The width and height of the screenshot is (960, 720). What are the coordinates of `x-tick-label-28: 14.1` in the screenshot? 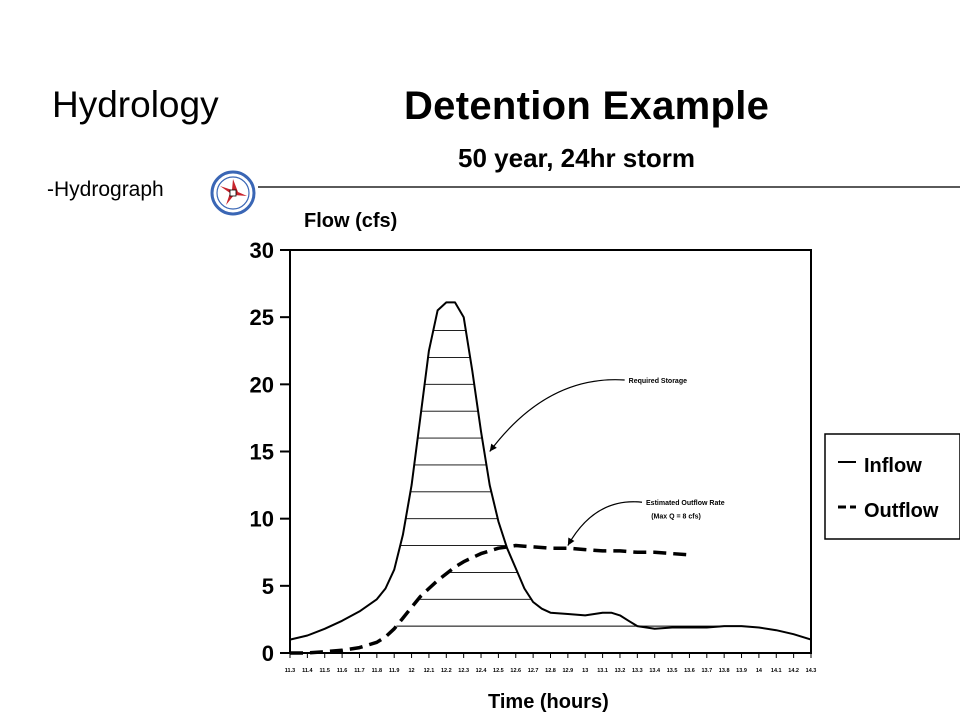 It's located at (776, 671).